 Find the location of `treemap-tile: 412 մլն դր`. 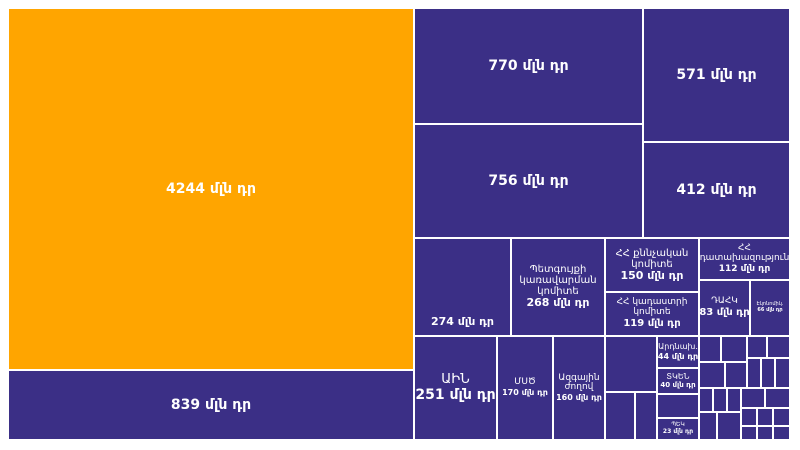

treemap-tile: 412 մլն դր is located at coordinates (716, 190).